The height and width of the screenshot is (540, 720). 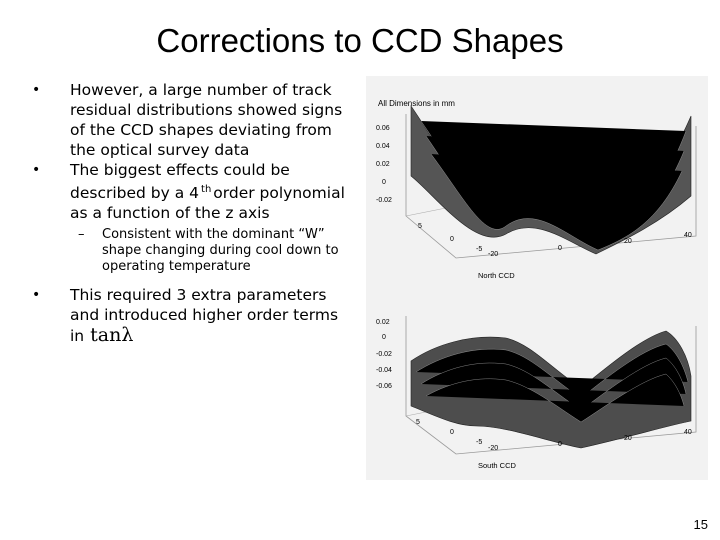 I want to click on south-x-tick: 0, so click(x=560, y=444).